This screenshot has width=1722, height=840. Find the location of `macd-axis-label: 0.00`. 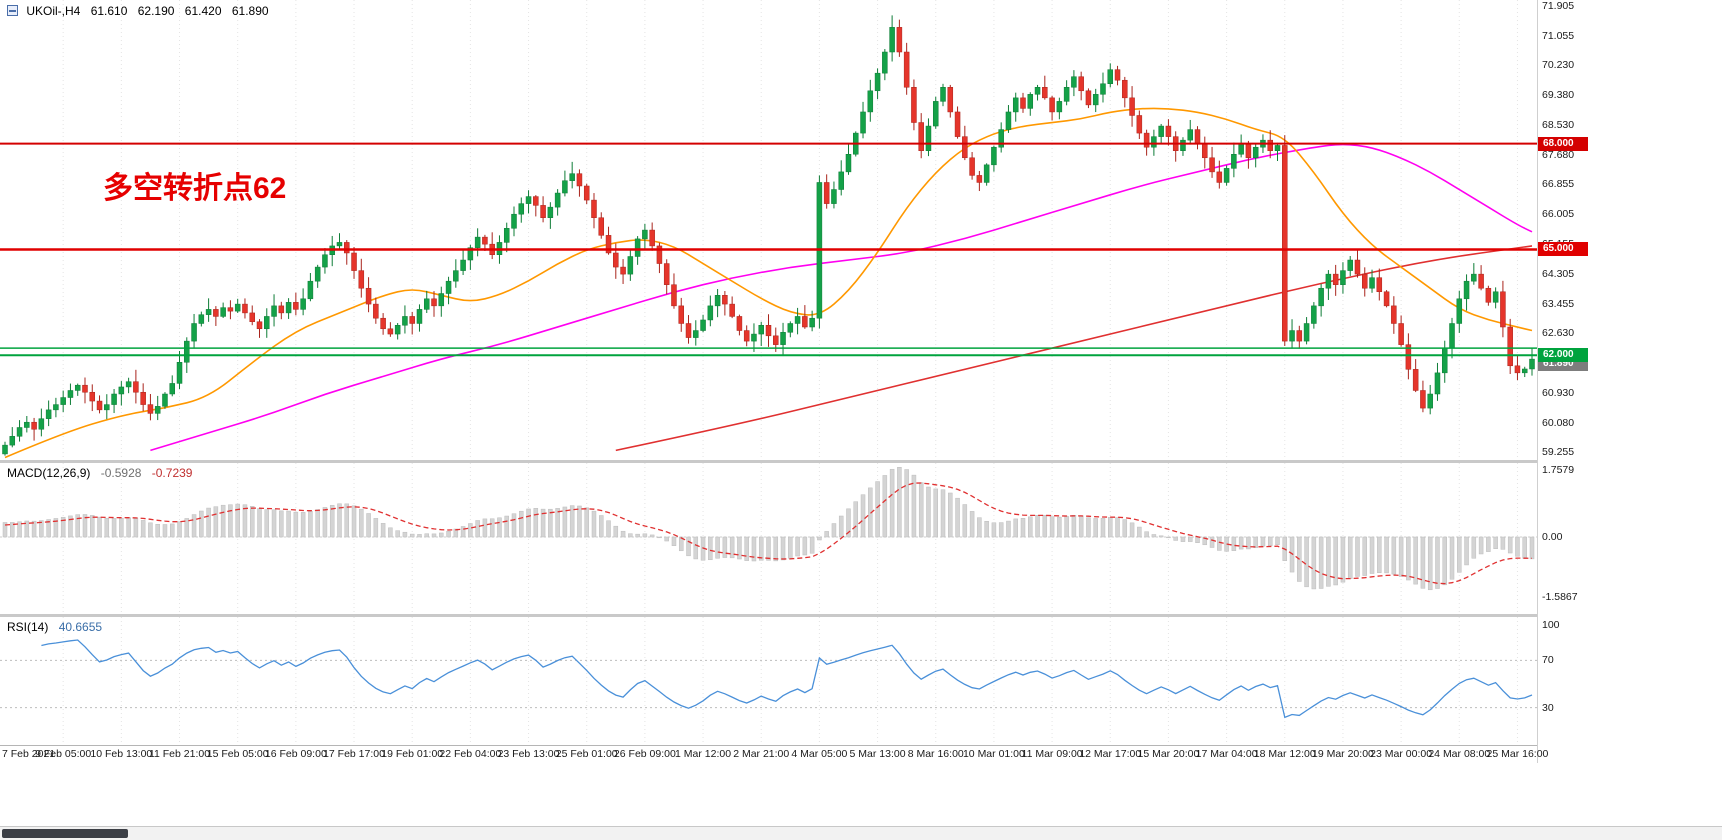

macd-axis-label: 0.00 is located at coordinates (1552, 537).